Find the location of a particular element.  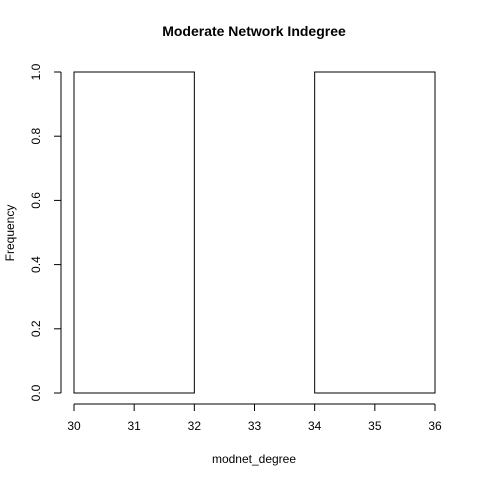

y-tick-label-5: 1.0 is located at coordinates (36, 71).